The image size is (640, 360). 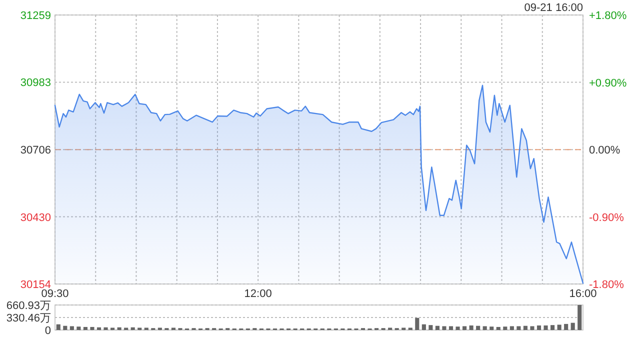 I want to click on y2-tick-label: 0.00%, so click(x=604, y=150).